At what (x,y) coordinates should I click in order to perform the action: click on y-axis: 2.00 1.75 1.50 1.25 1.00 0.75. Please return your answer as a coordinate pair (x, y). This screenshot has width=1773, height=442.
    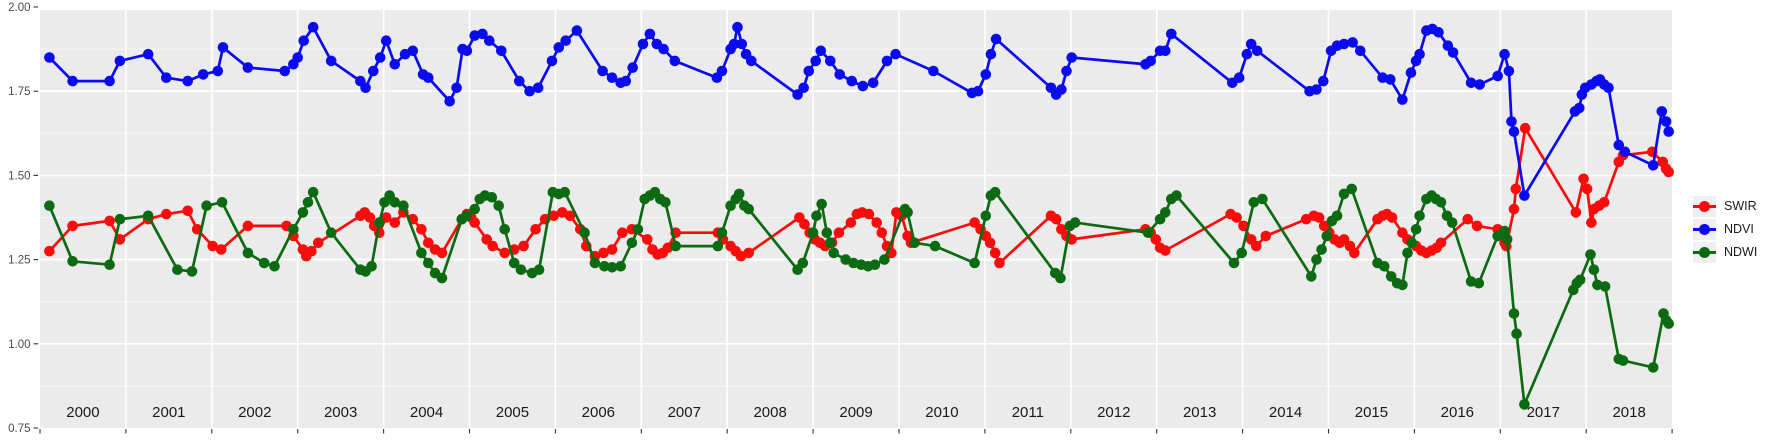
    Looking at the image, I should click on (23, 218).